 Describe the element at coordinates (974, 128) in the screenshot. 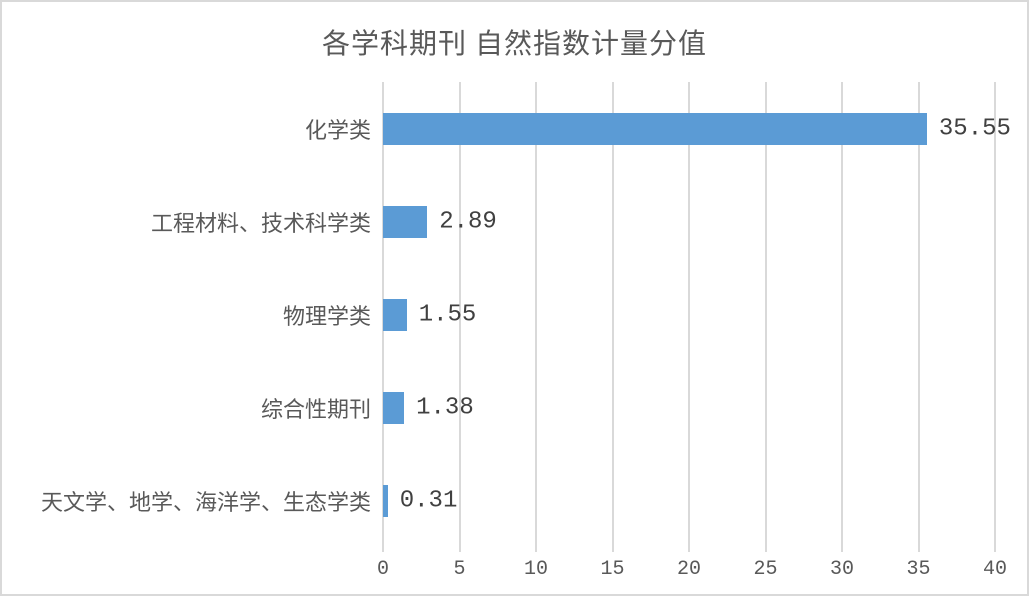

I see `value-label: 35.55` at that location.